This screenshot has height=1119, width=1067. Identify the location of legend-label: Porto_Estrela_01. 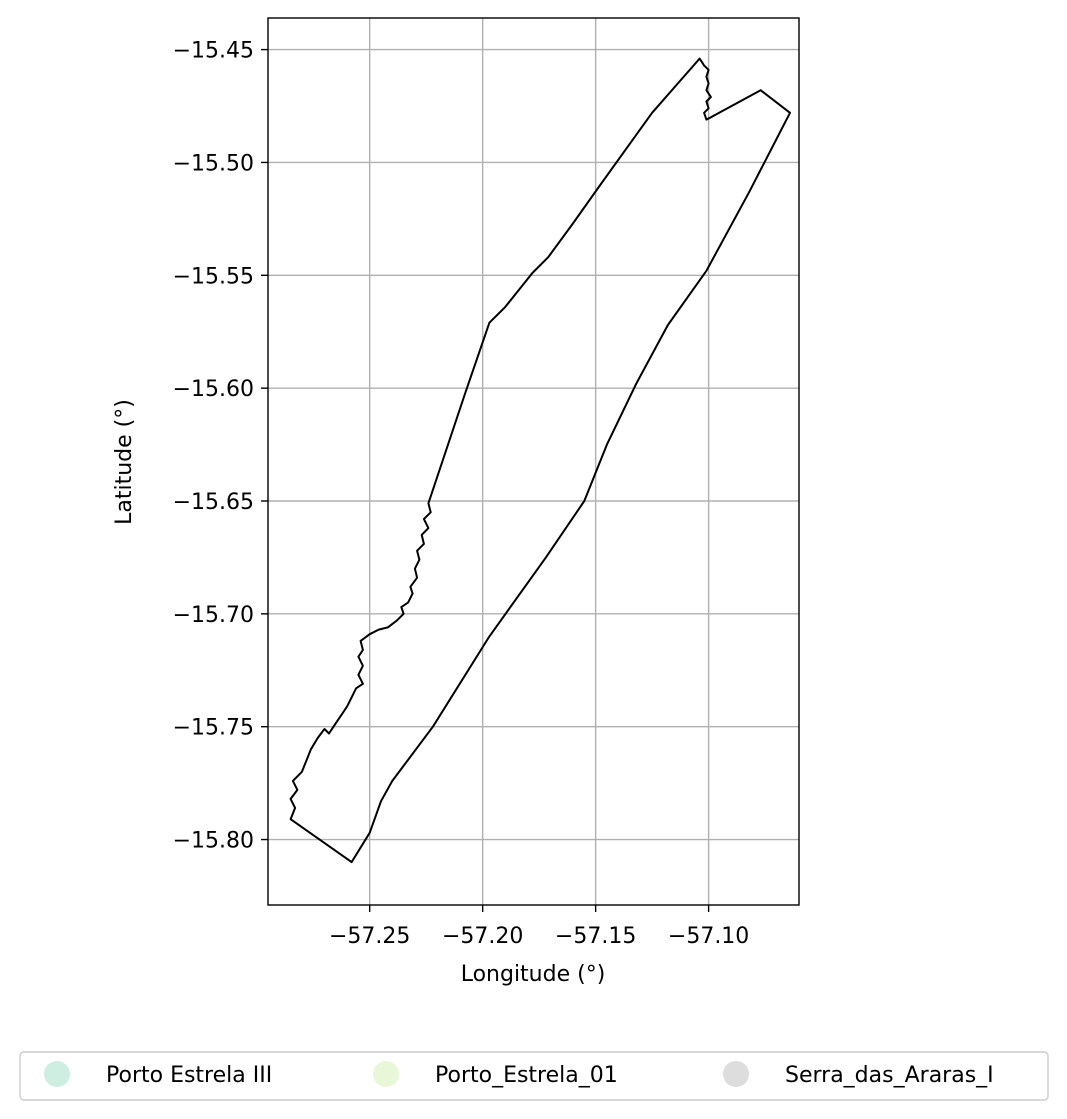
(526, 1075).